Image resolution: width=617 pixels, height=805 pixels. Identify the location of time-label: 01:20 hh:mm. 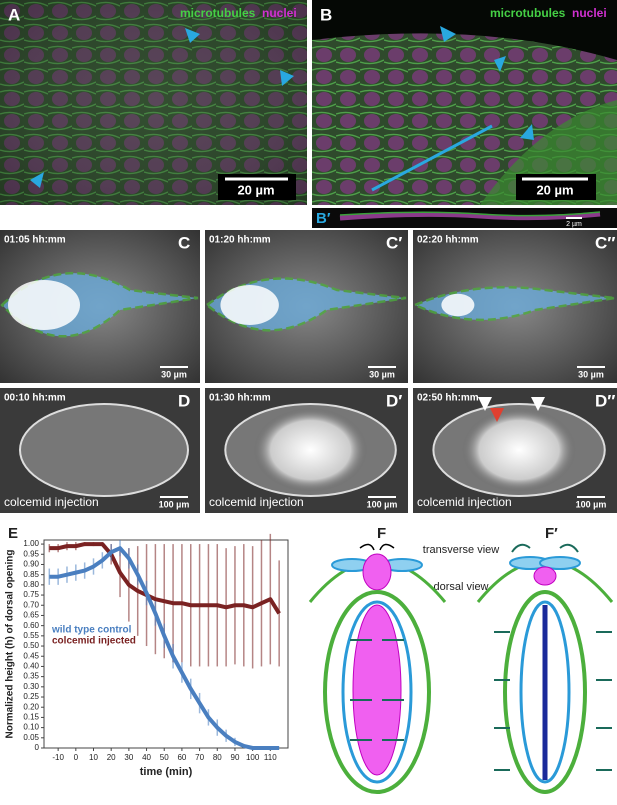
(240, 240).